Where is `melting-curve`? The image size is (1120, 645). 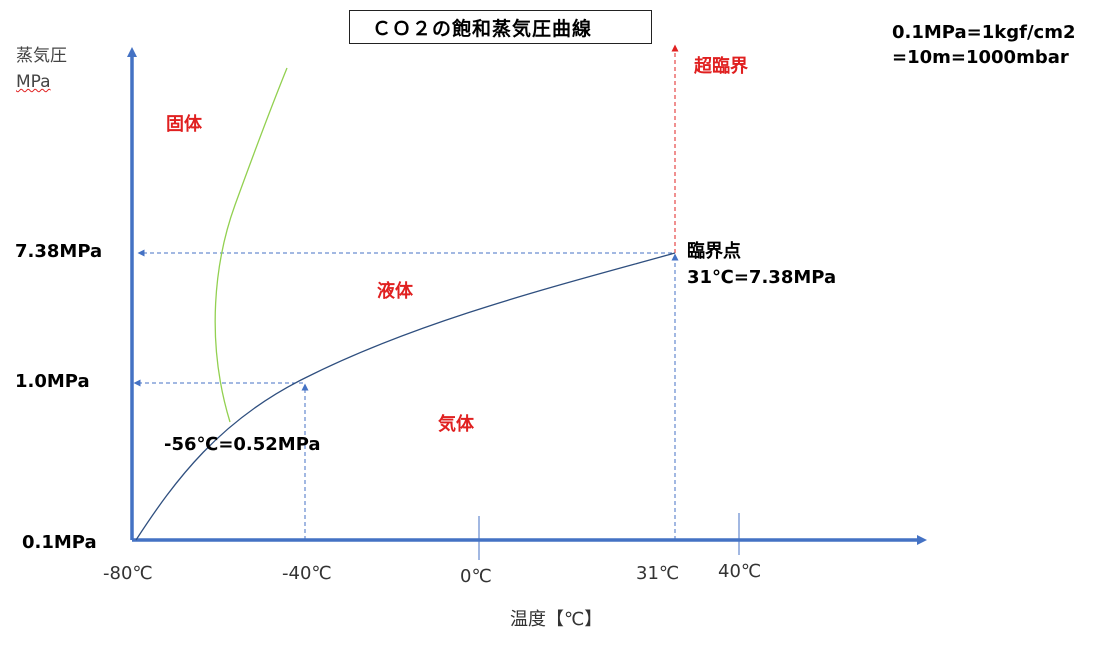 melting-curve is located at coordinates (251, 245).